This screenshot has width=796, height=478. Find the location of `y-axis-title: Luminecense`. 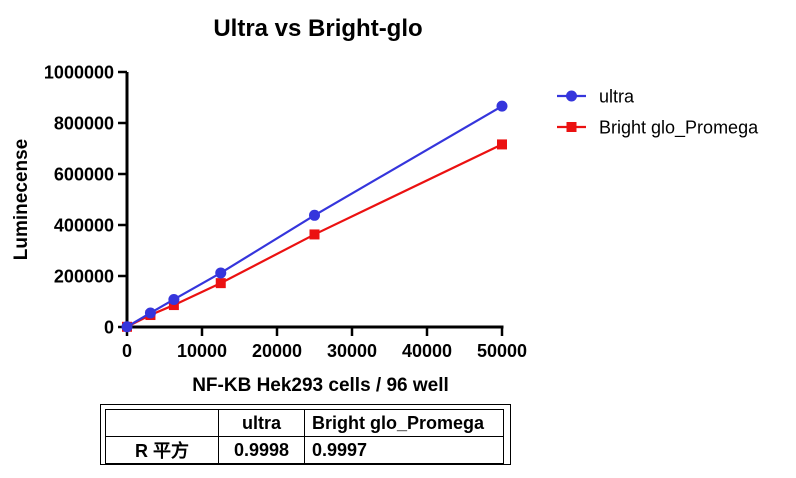

y-axis-title: Luminecense is located at coordinates (21, 199).